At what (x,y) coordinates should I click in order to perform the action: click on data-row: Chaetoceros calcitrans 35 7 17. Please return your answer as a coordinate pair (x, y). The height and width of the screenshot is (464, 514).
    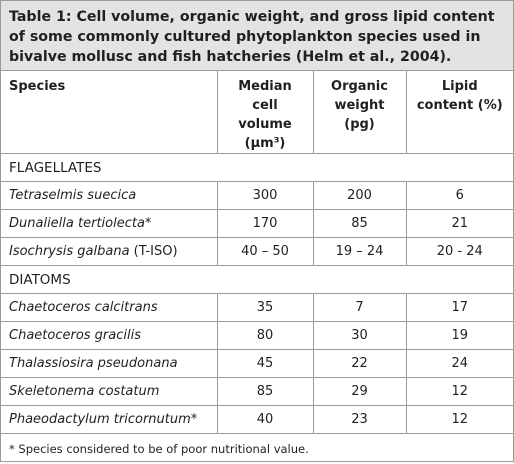
    Looking at the image, I should click on (257, 307).